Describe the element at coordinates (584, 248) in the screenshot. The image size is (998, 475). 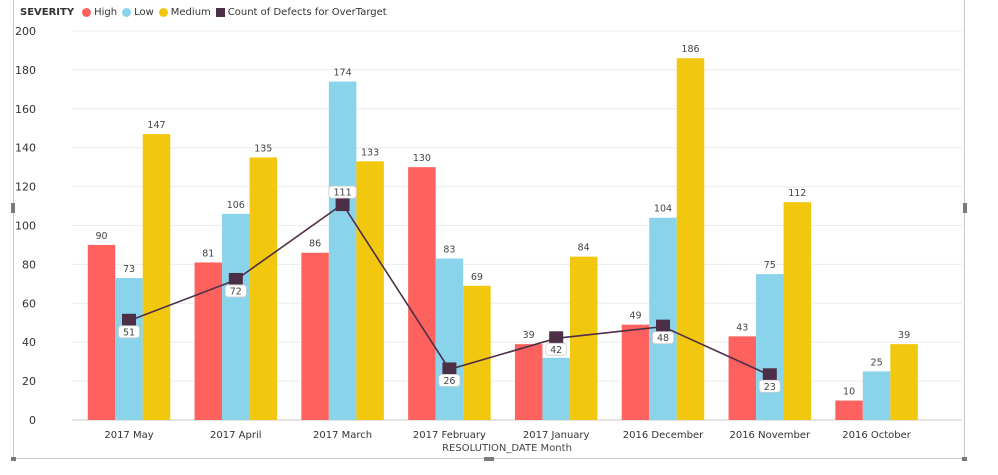
I see `bar-data-label: 84` at that location.